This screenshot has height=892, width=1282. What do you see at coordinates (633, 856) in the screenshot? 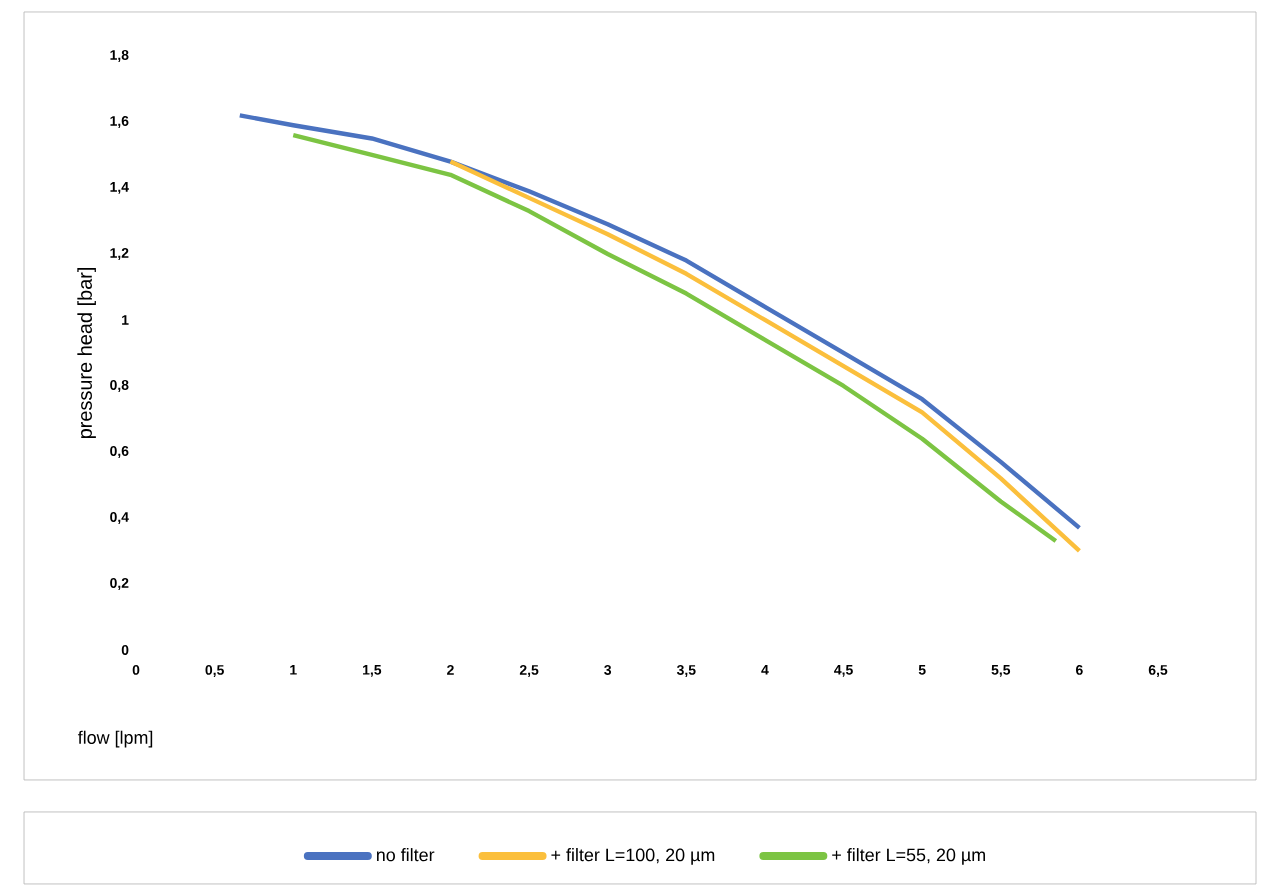
I see `legend-label: + filter L=100, 20 µm` at bounding box center [633, 856].